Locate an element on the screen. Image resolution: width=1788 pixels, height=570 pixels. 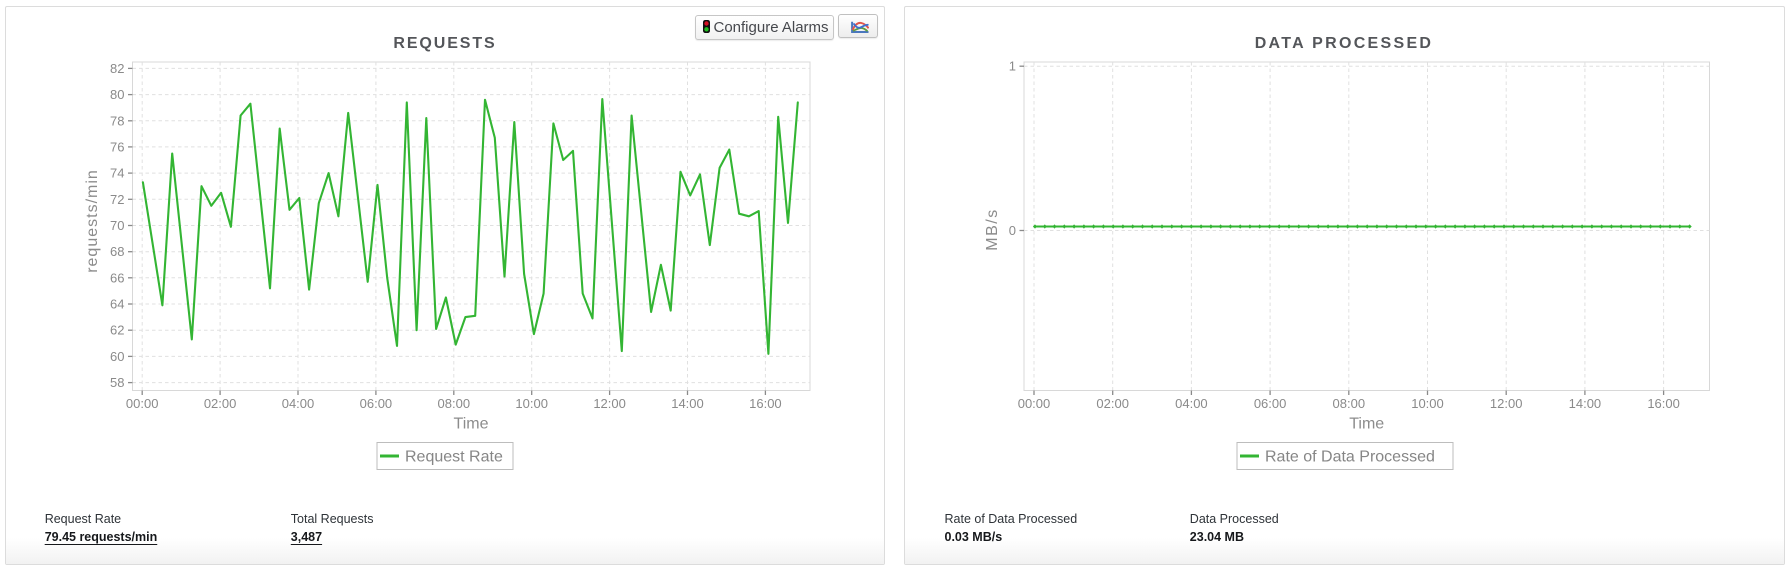
svg-text: 76 is located at coordinates (117, 146).